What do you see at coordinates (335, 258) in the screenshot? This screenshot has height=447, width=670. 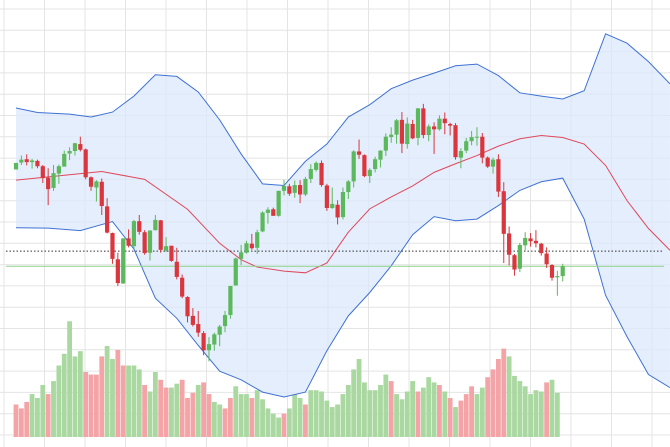 I see `reference-lines` at bounding box center [335, 258].